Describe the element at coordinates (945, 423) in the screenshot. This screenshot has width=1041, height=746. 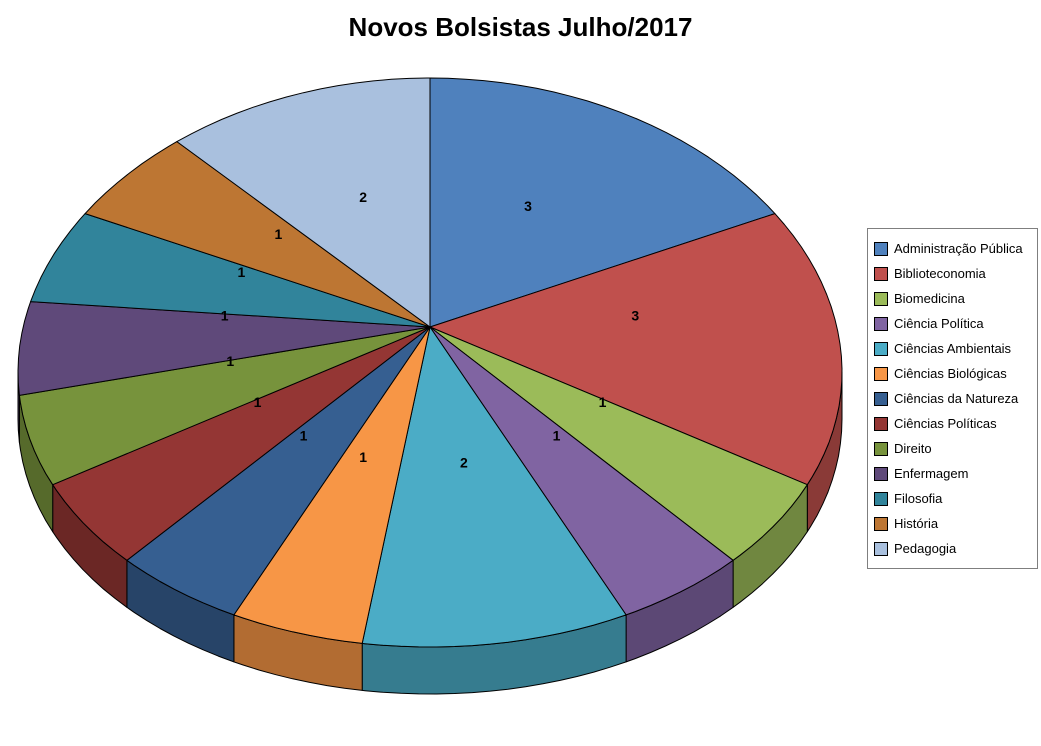
I see `legend-label: Ciências Políticas` at that location.